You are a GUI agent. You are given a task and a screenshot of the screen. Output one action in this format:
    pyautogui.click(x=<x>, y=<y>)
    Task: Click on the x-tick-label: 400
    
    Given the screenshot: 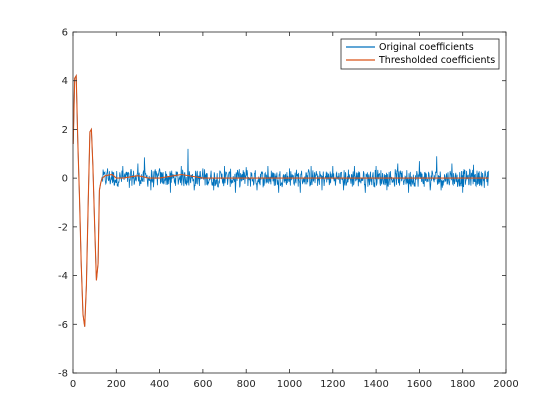 What is the action you would take?
    pyautogui.click(x=159, y=384)
    